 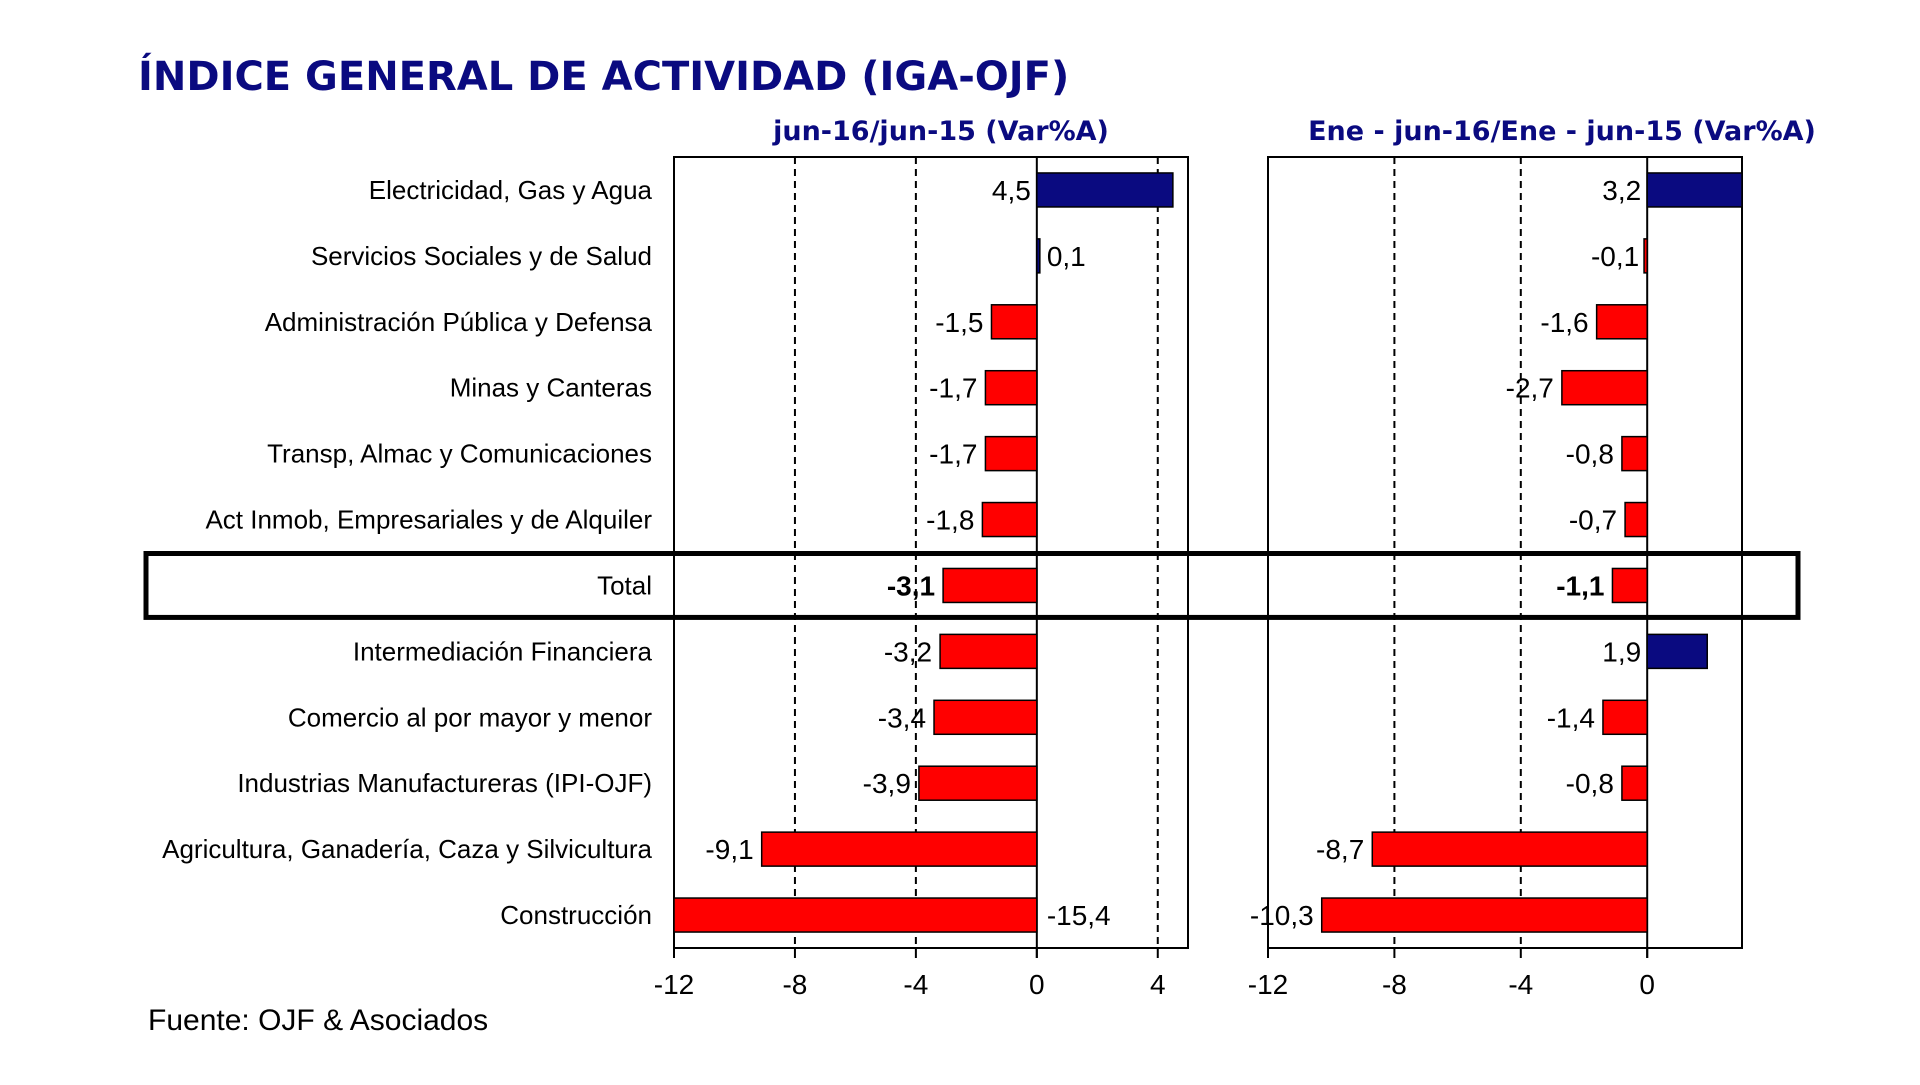 What do you see at coordinates (318, 1020) in the screenshot?
I see `source-note: Fuente: OJF & Asociados` at bounding box center [318, 1020].